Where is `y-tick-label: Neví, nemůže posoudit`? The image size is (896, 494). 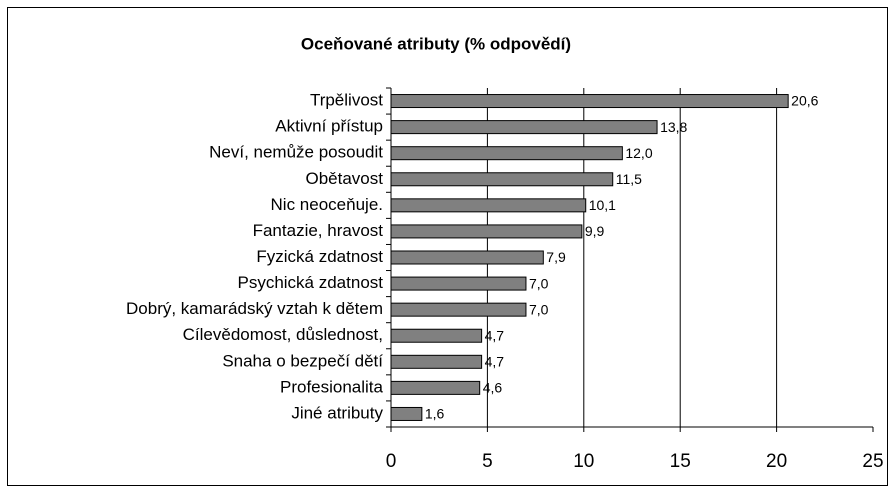 y-tick-label: Neví, nemůže posoudit is located at coordinates (296, 152).